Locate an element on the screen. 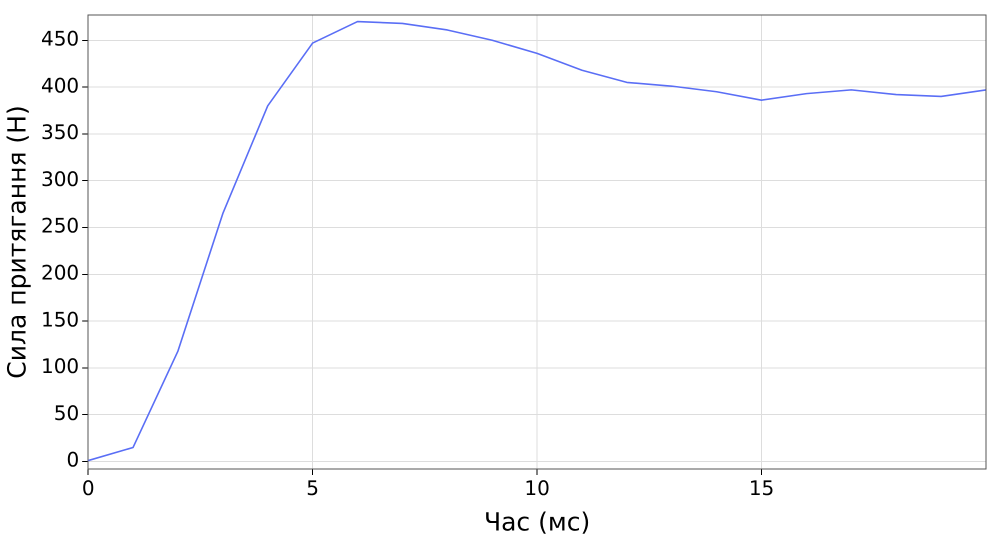  y-tick-label: 400 is located at coordinates (60, 85).